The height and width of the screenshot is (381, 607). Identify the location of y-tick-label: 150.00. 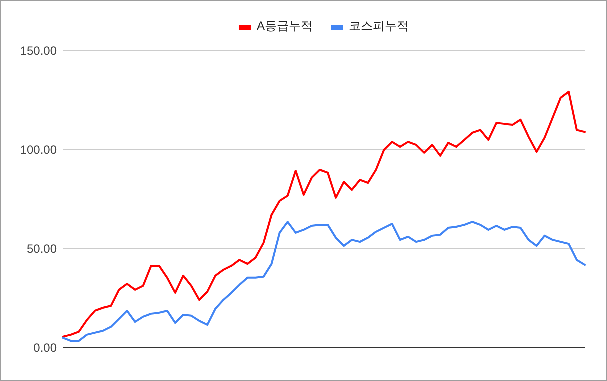
(39, 51).